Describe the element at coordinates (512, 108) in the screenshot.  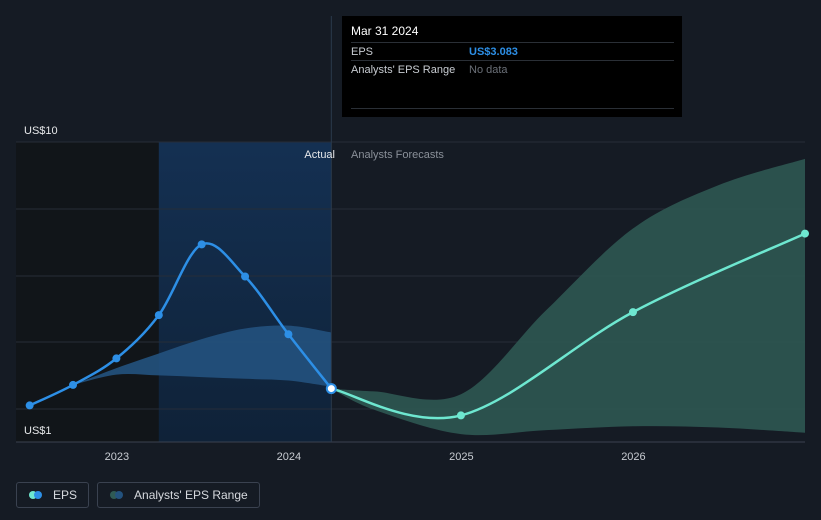
I see `tooltip-divider` at that location.